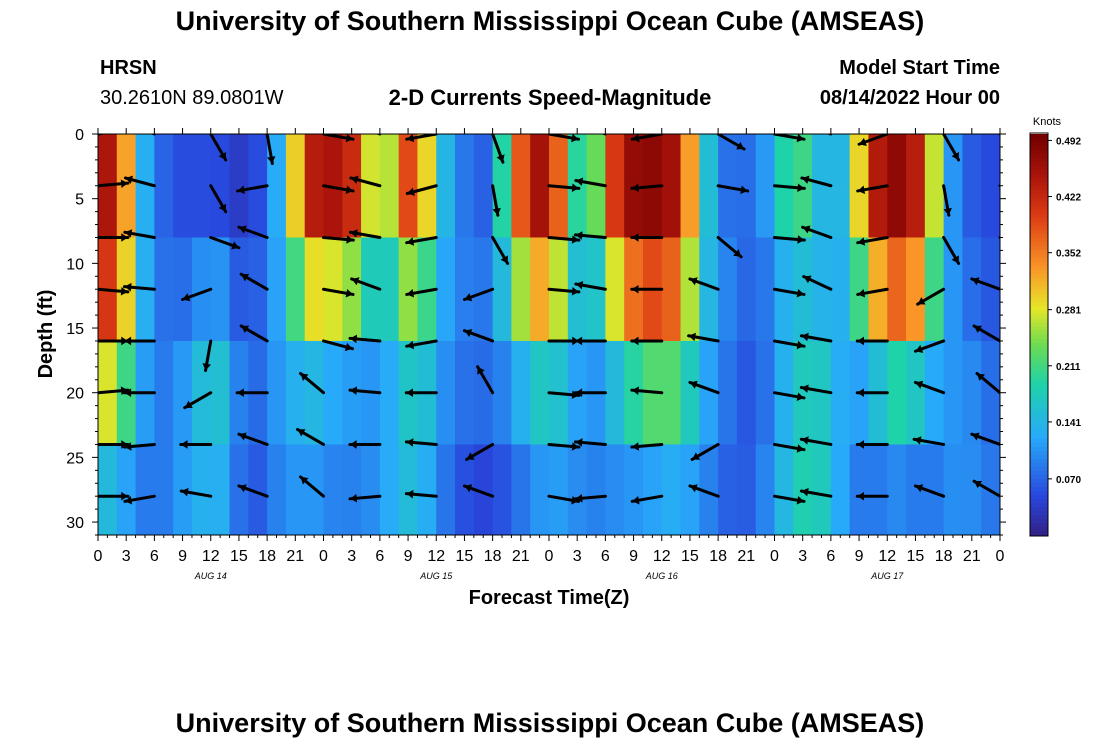 The width and height of the screenshot is (1100, 750). I want to click on y-tick-label: 20, so click(75, 394).